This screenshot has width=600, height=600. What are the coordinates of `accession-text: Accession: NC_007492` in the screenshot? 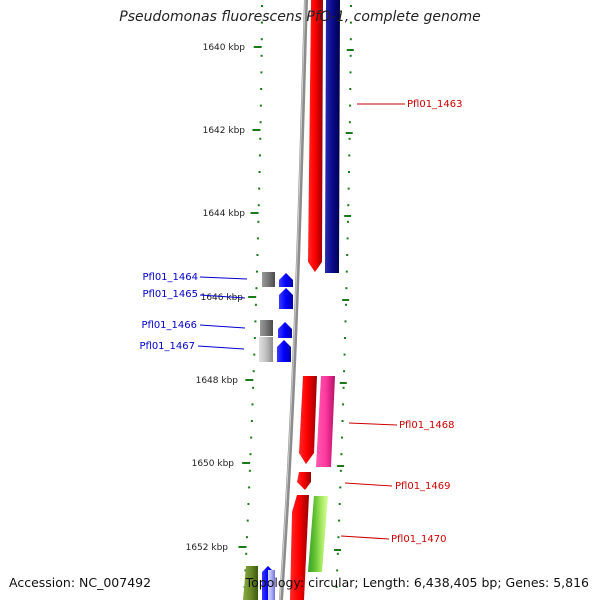 It's located at (80, 582).